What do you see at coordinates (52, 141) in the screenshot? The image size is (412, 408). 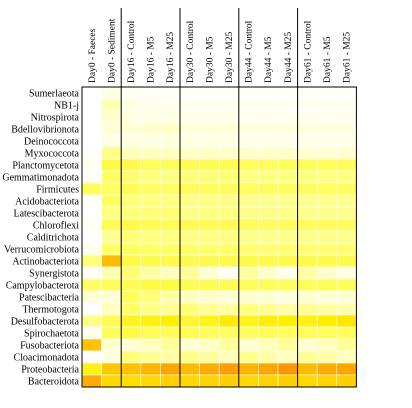 I see `row-label: Deinococcota` at bounding box center [52, 141].